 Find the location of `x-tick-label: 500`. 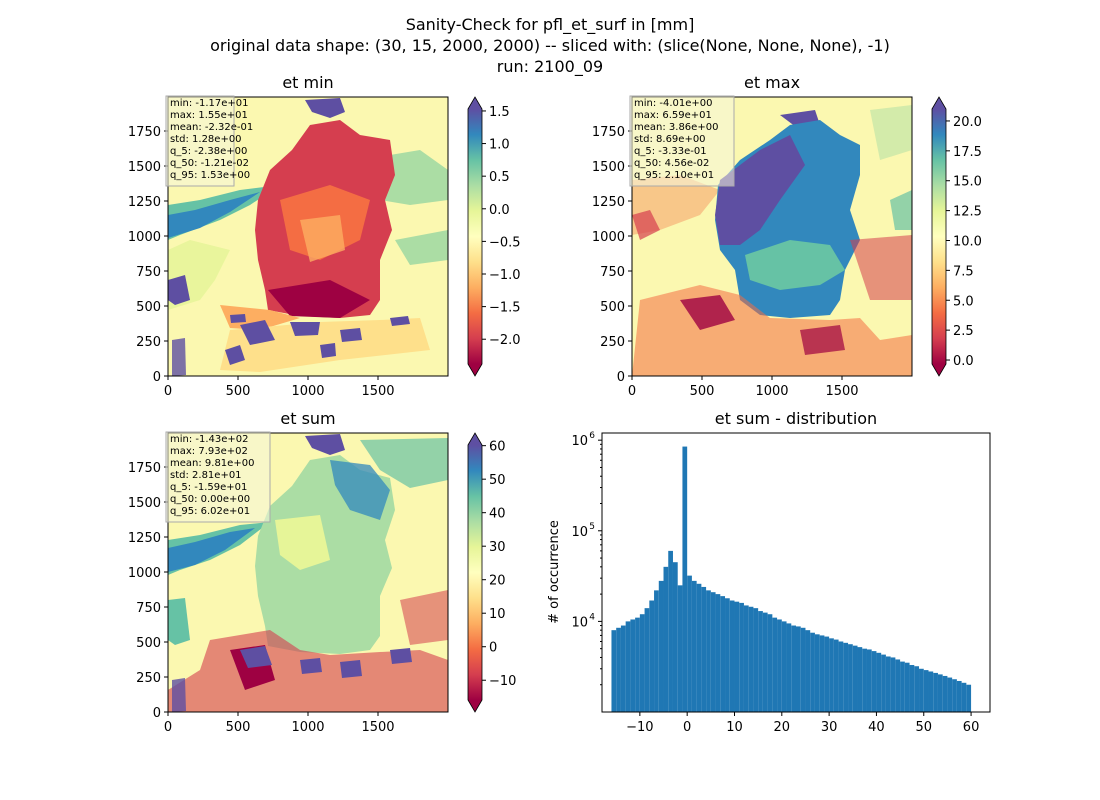

x-tick-label: 500 is located at coordinates (702, 391).